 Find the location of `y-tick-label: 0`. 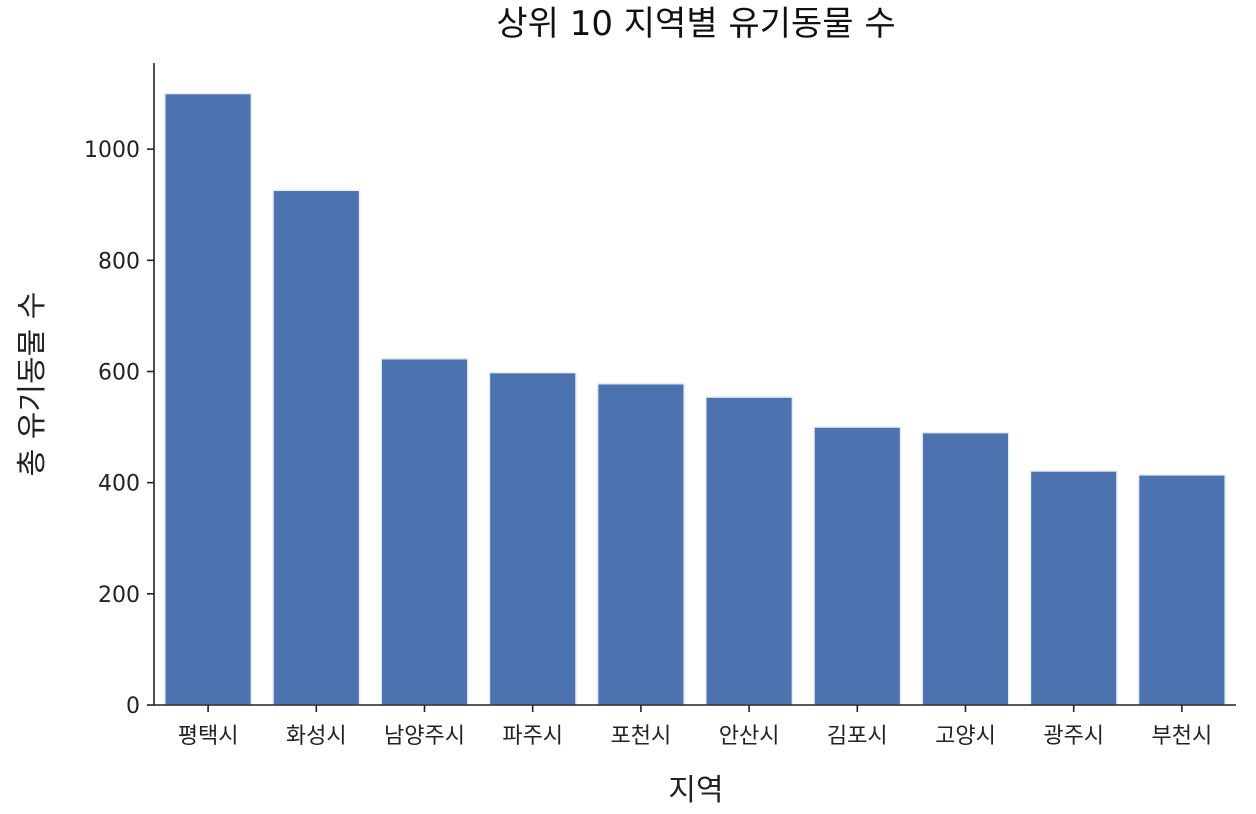

y-tick-label: 0 is located at coordinates (133, 706).